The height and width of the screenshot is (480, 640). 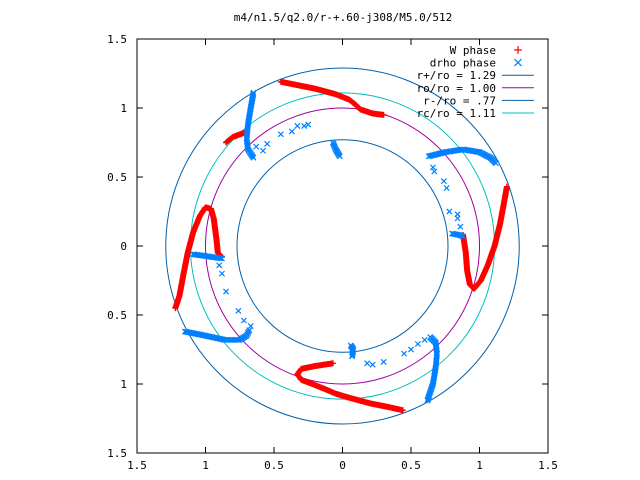 What do you see at coordinates (459, 100) in the screenshot?
I see `legend-label-4: r-/ro = .77` at bounding box center [459, 100].